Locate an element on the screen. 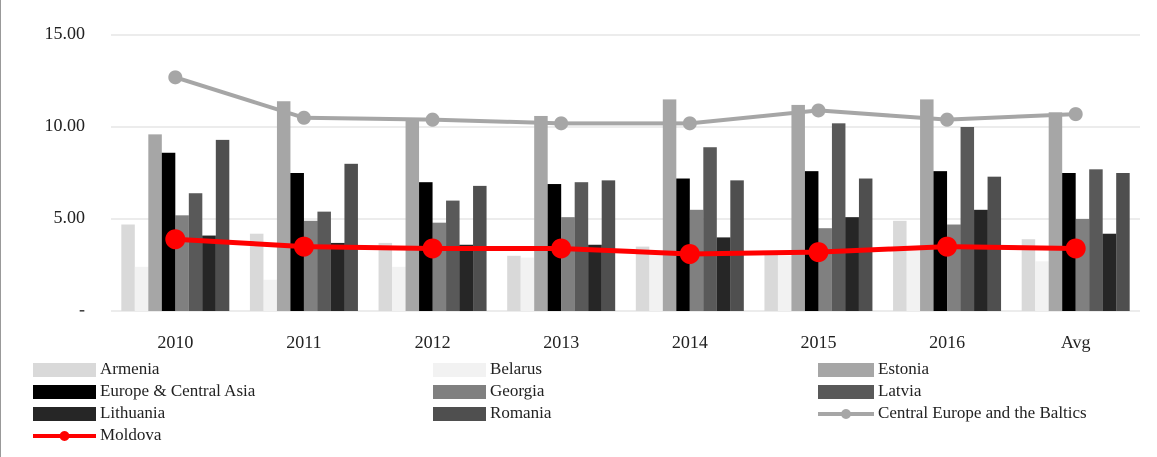 This screenshot has width=1157, height=457. y-tick-label: 5.00 is located at coordinates (70, 217).